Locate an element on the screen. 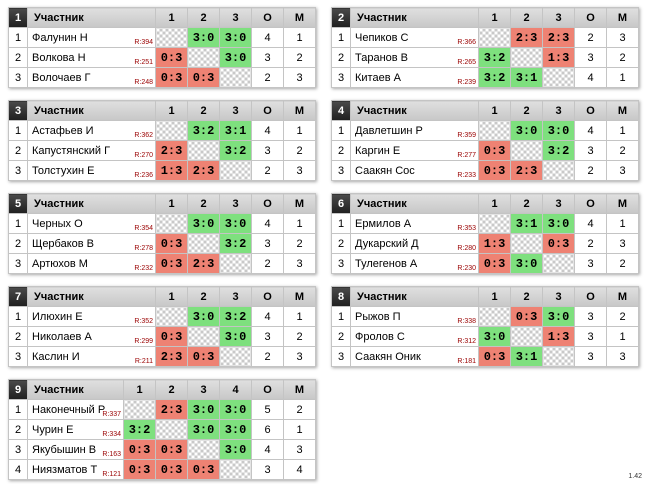 Image resolution: width=648 pixels, height=484 pixels. player-name-cell: Тулегенов А R:230 is located at coordinates (414, 263).